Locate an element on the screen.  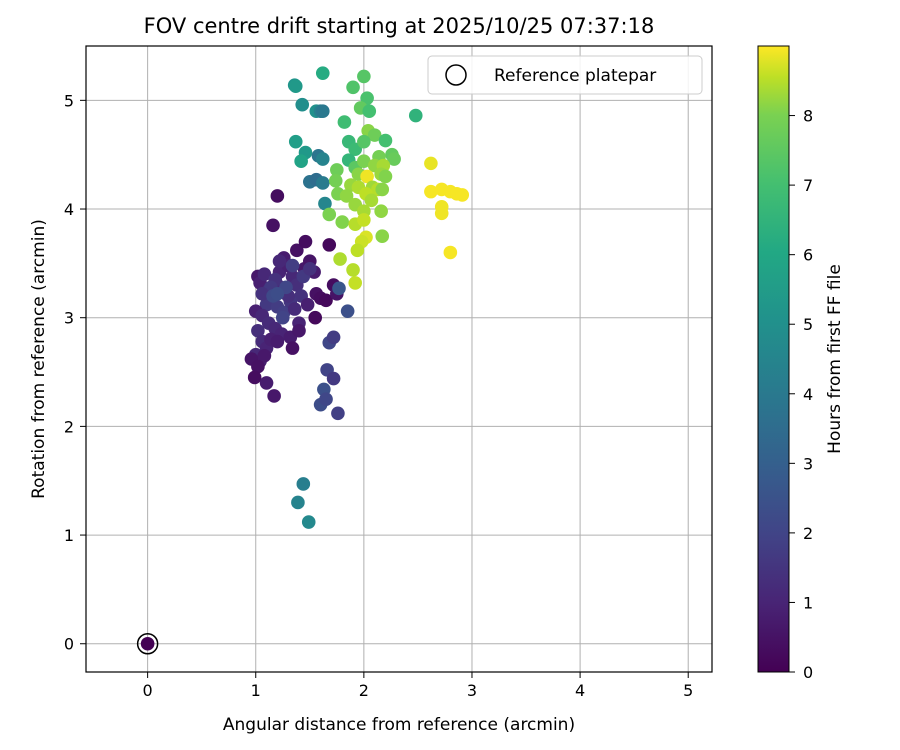
legend-reference-marker is located at coordinates (456, 75).